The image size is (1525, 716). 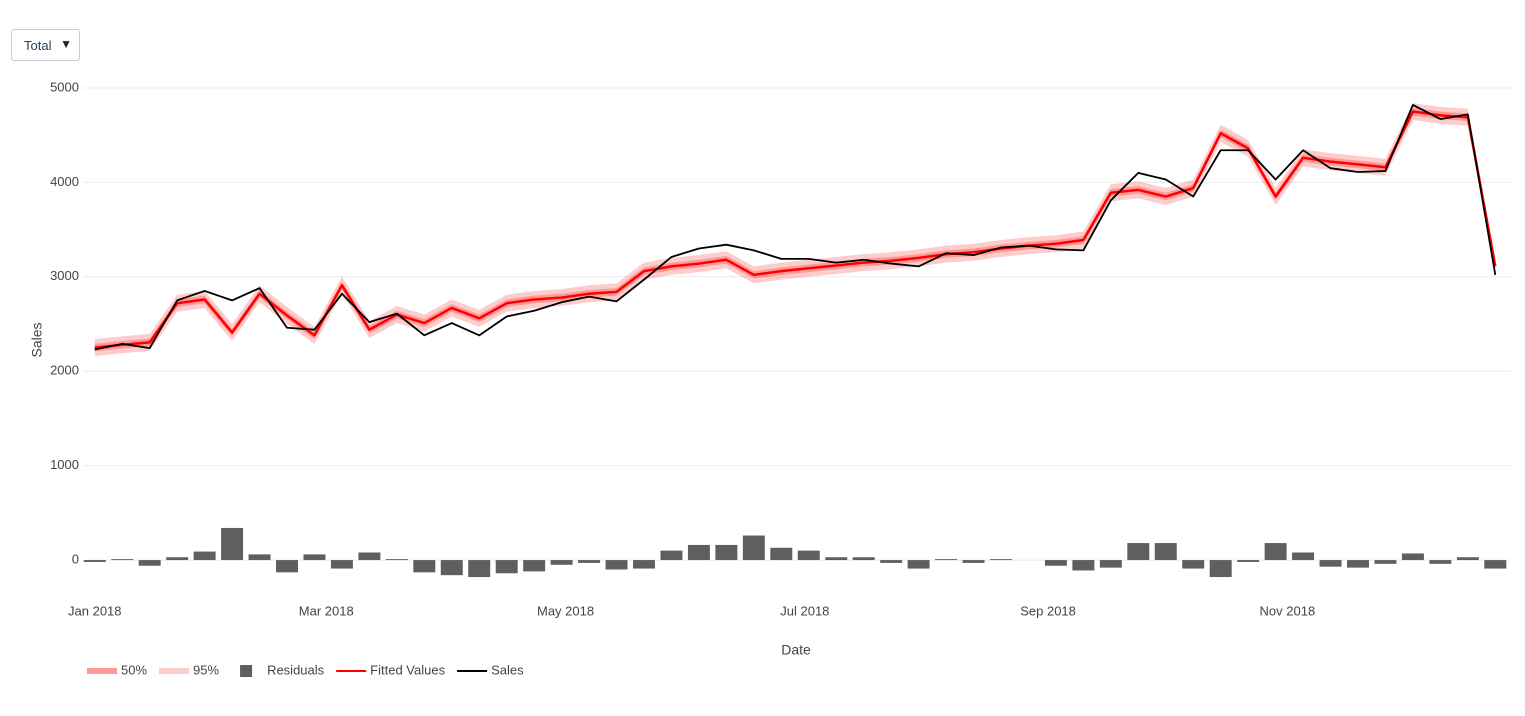 What do you see at coordinates (206, 669) in the screenshot?
I see `legend-label: 95%` at bounding box center [206, 669].